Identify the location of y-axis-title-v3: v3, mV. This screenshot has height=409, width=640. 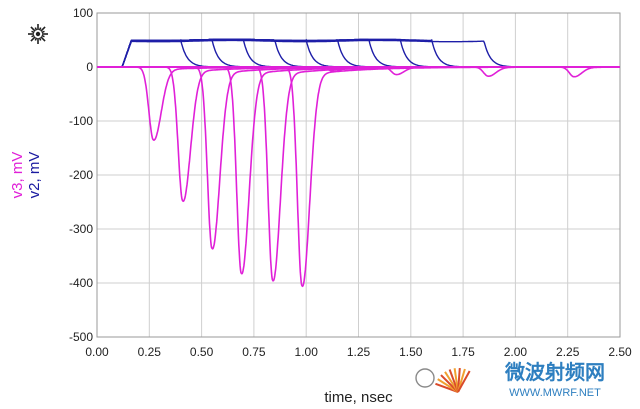
(17, 175).